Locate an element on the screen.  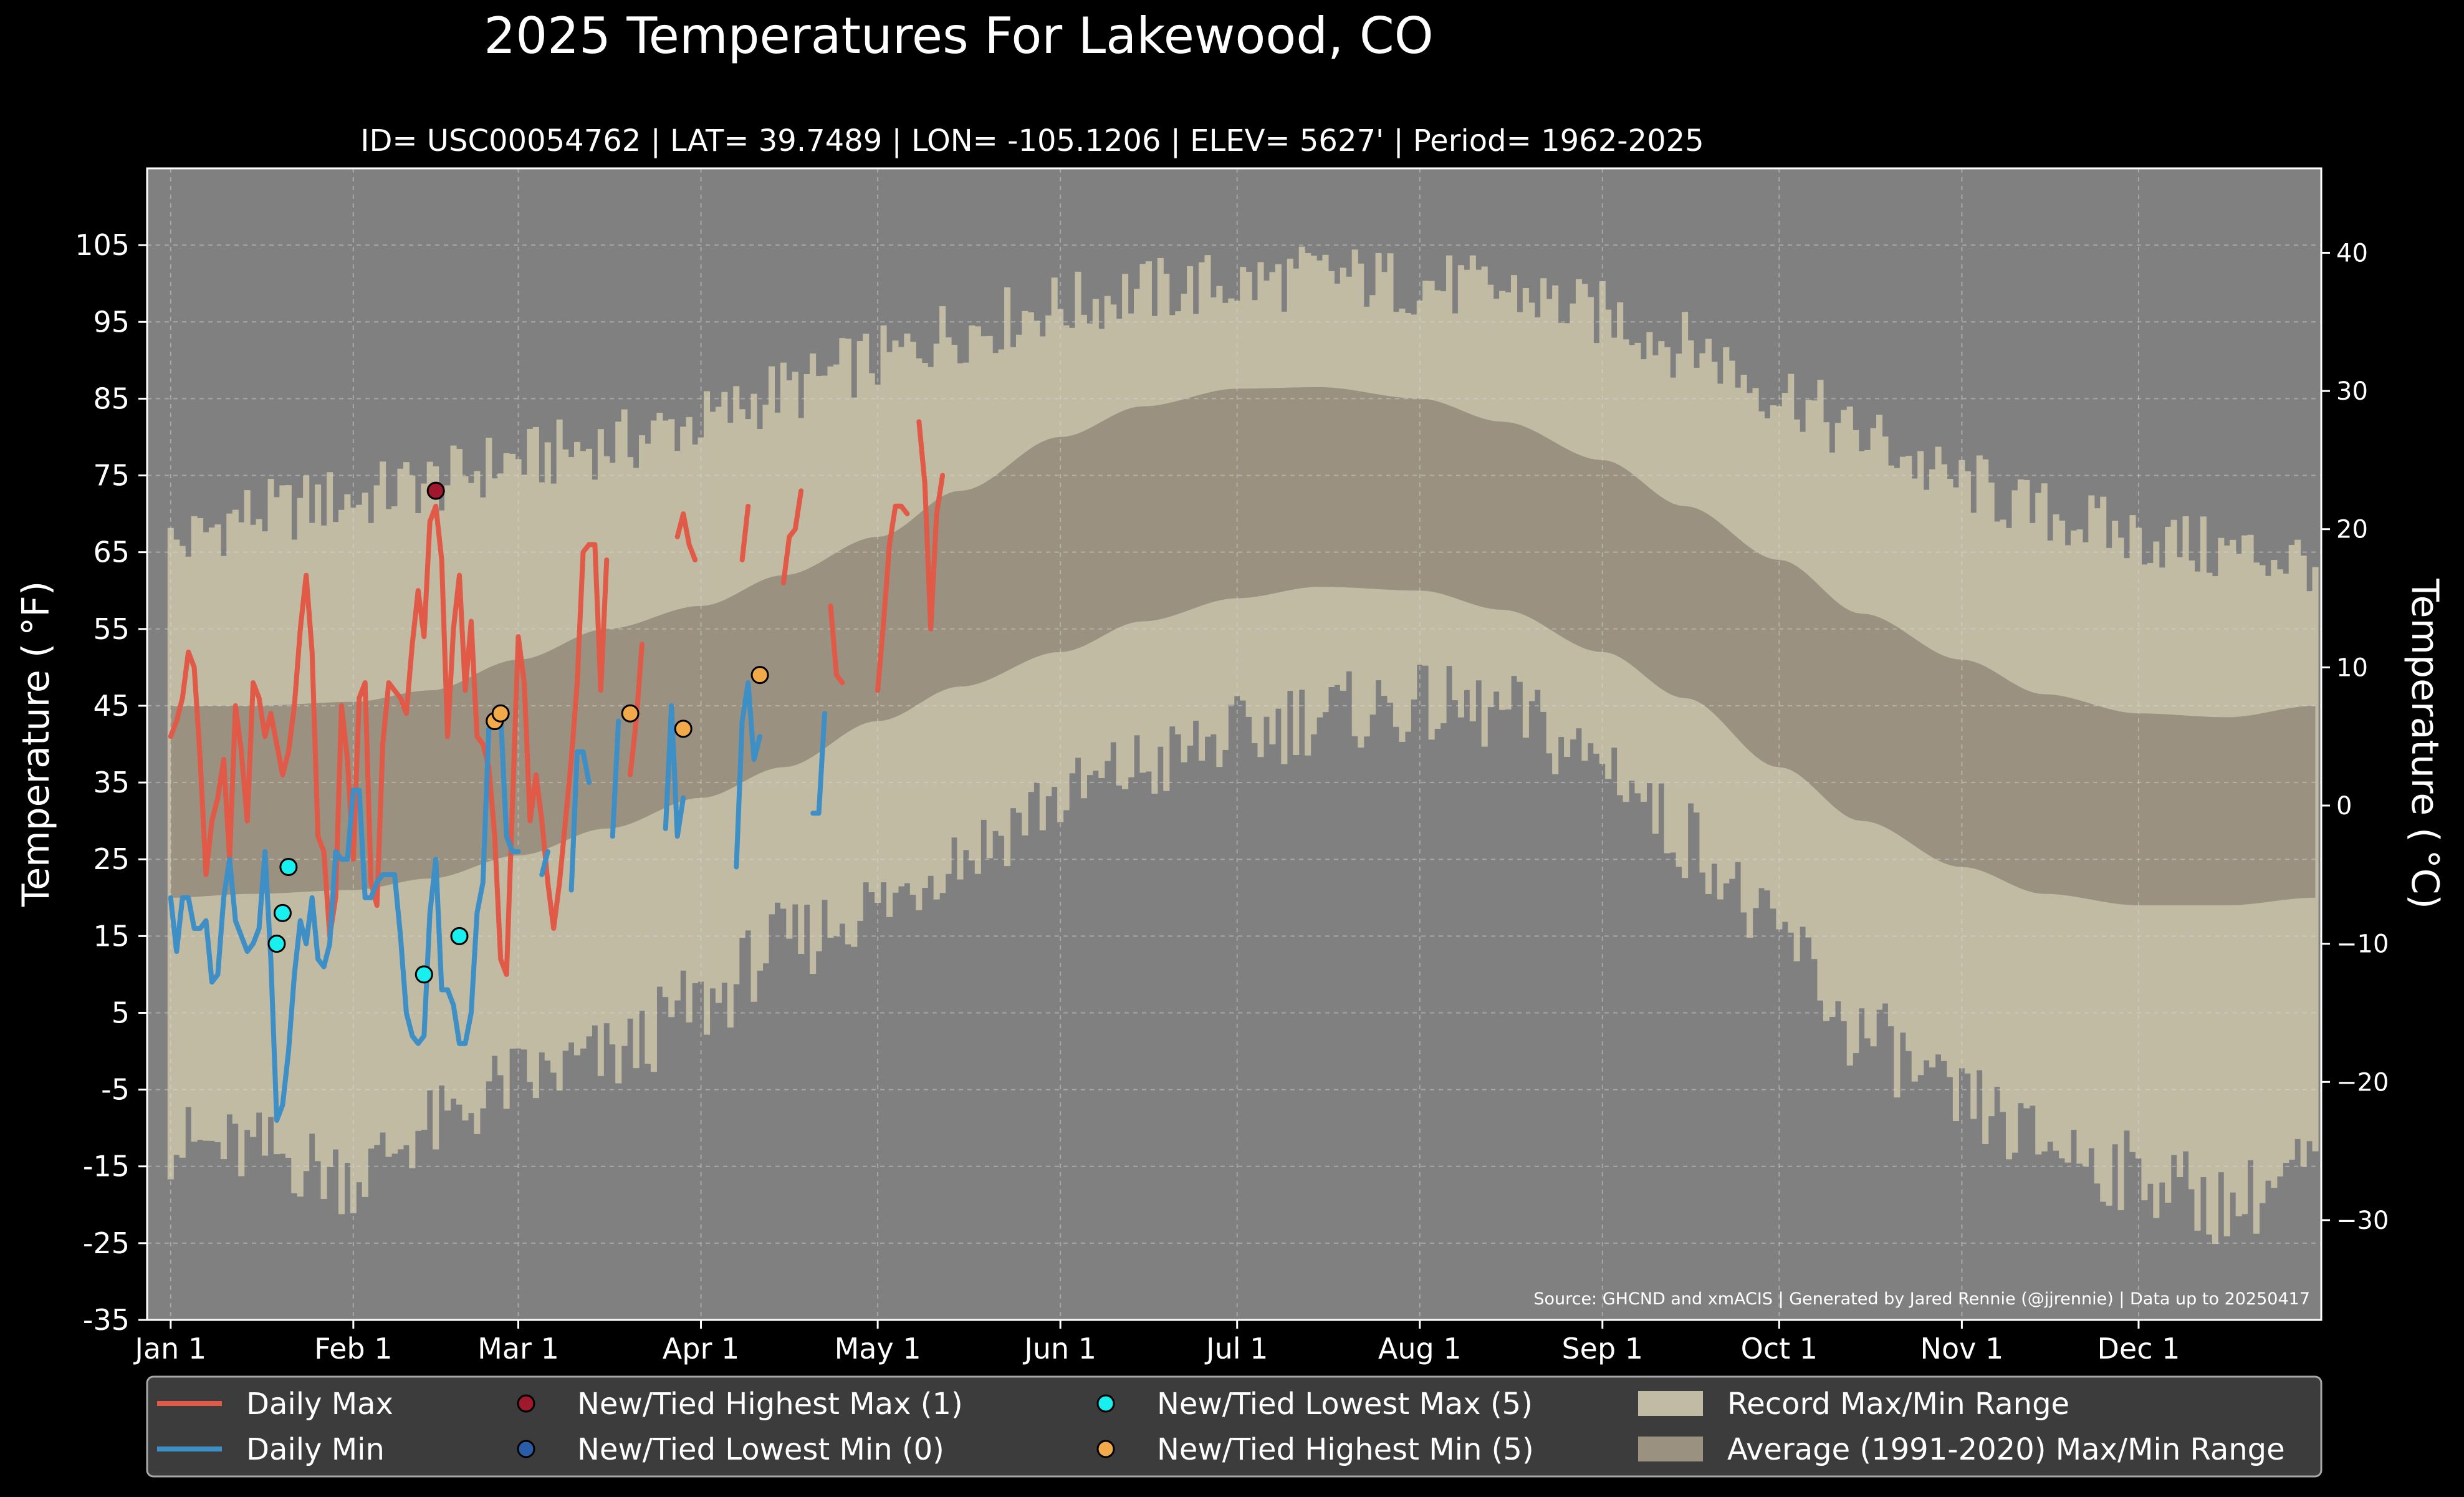
y-tick-label-left: -5 is located at coordinates (115, 1090).